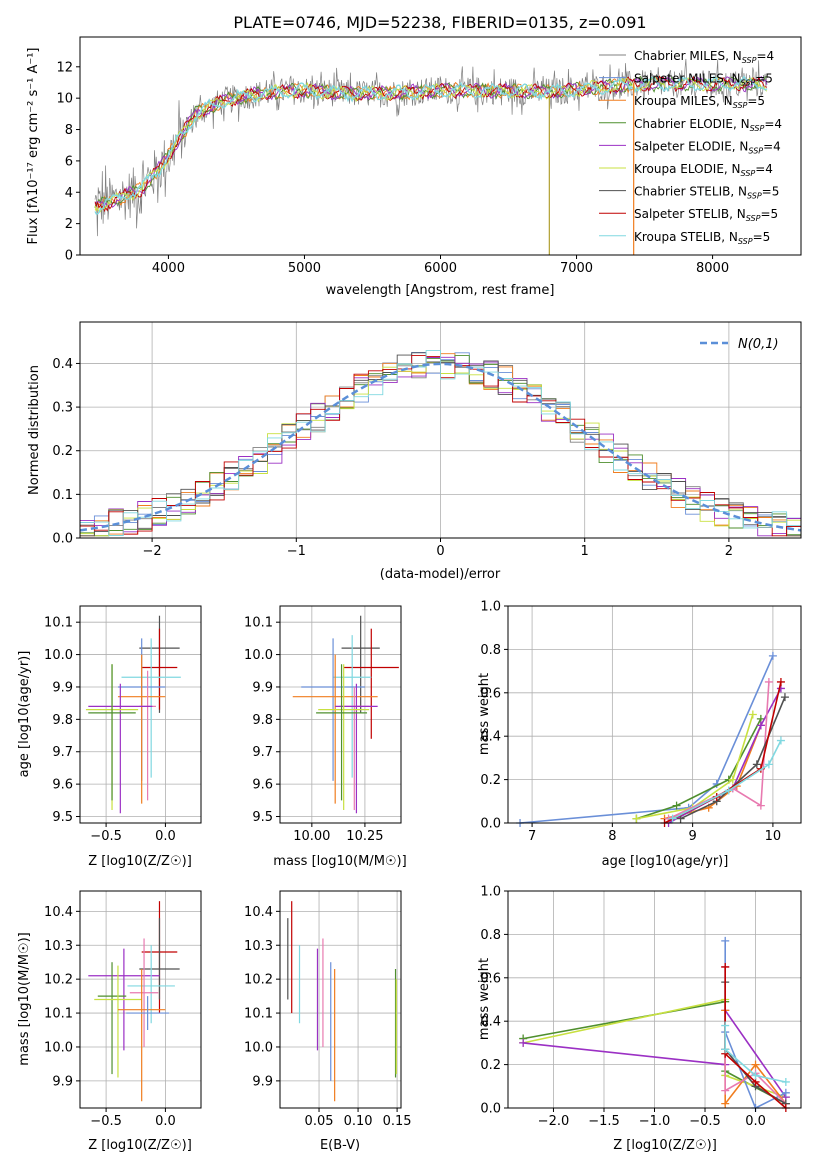  Describe the element at coordinates (630, 722) in the screenshot. I see `age-weight-ticks: 7 8 9 10 0.0 0.2 0.4 0.6 0.8 1.0` at that location.